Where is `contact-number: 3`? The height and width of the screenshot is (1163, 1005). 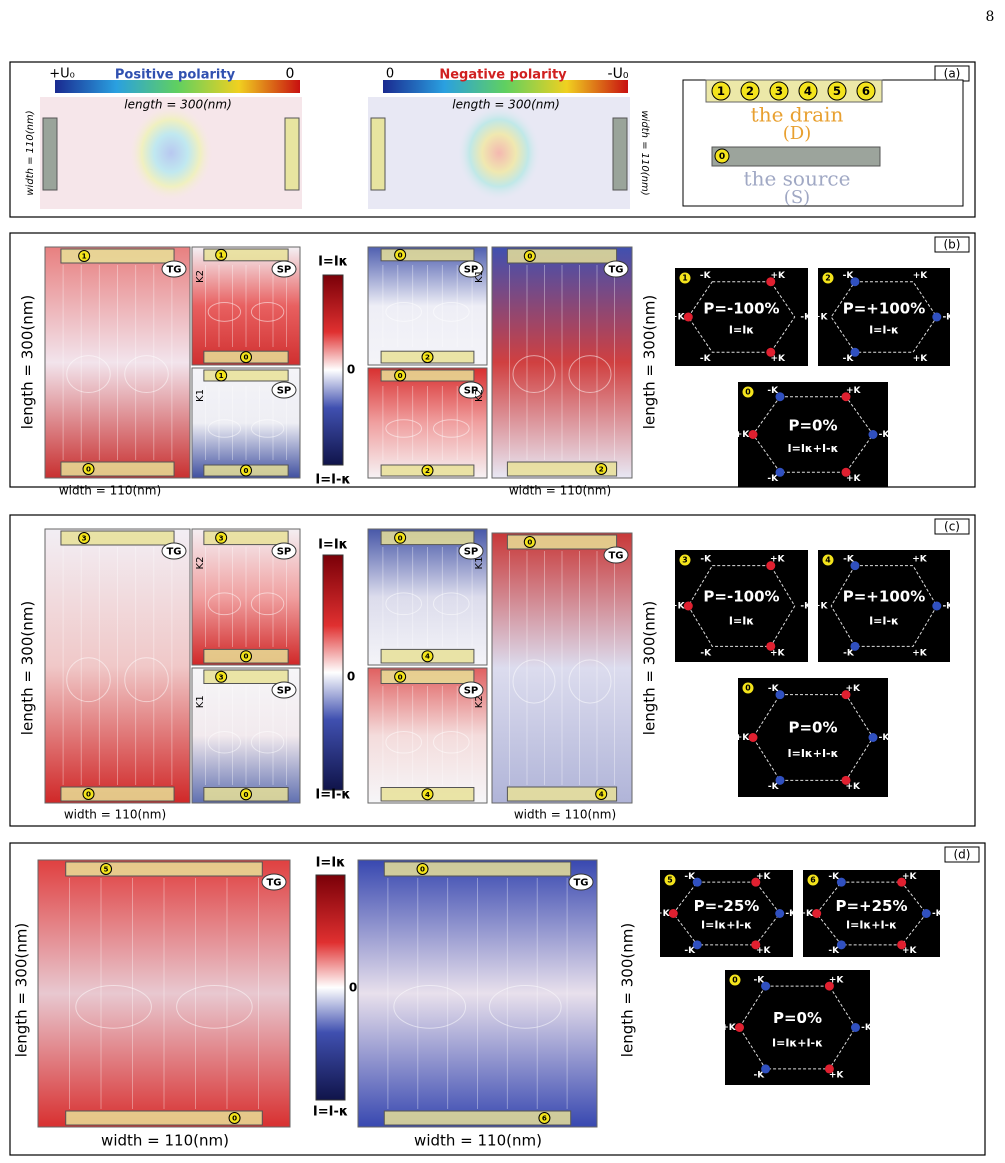
contact-number: 3 is located at coordinates (684, 560).